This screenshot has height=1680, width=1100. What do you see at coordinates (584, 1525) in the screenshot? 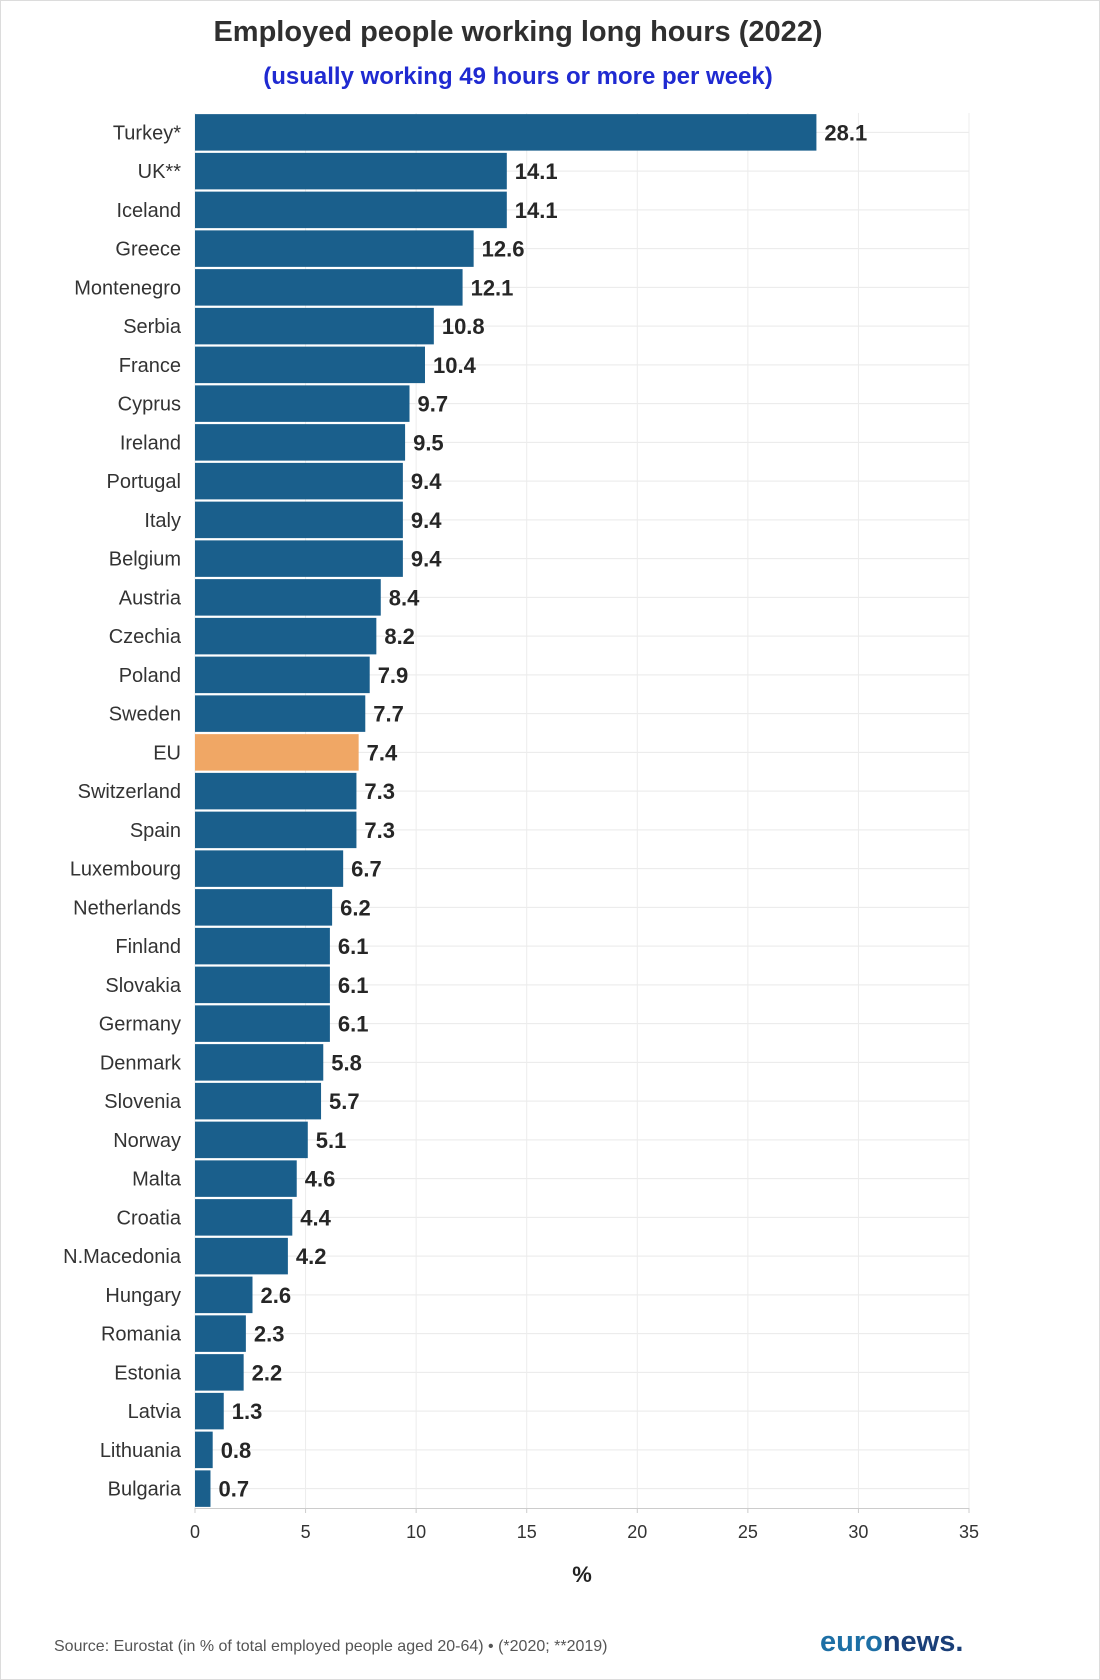
I see `x-axis: 0 5 10 15 20 25 30 35` at bounding box center [584, 1525].